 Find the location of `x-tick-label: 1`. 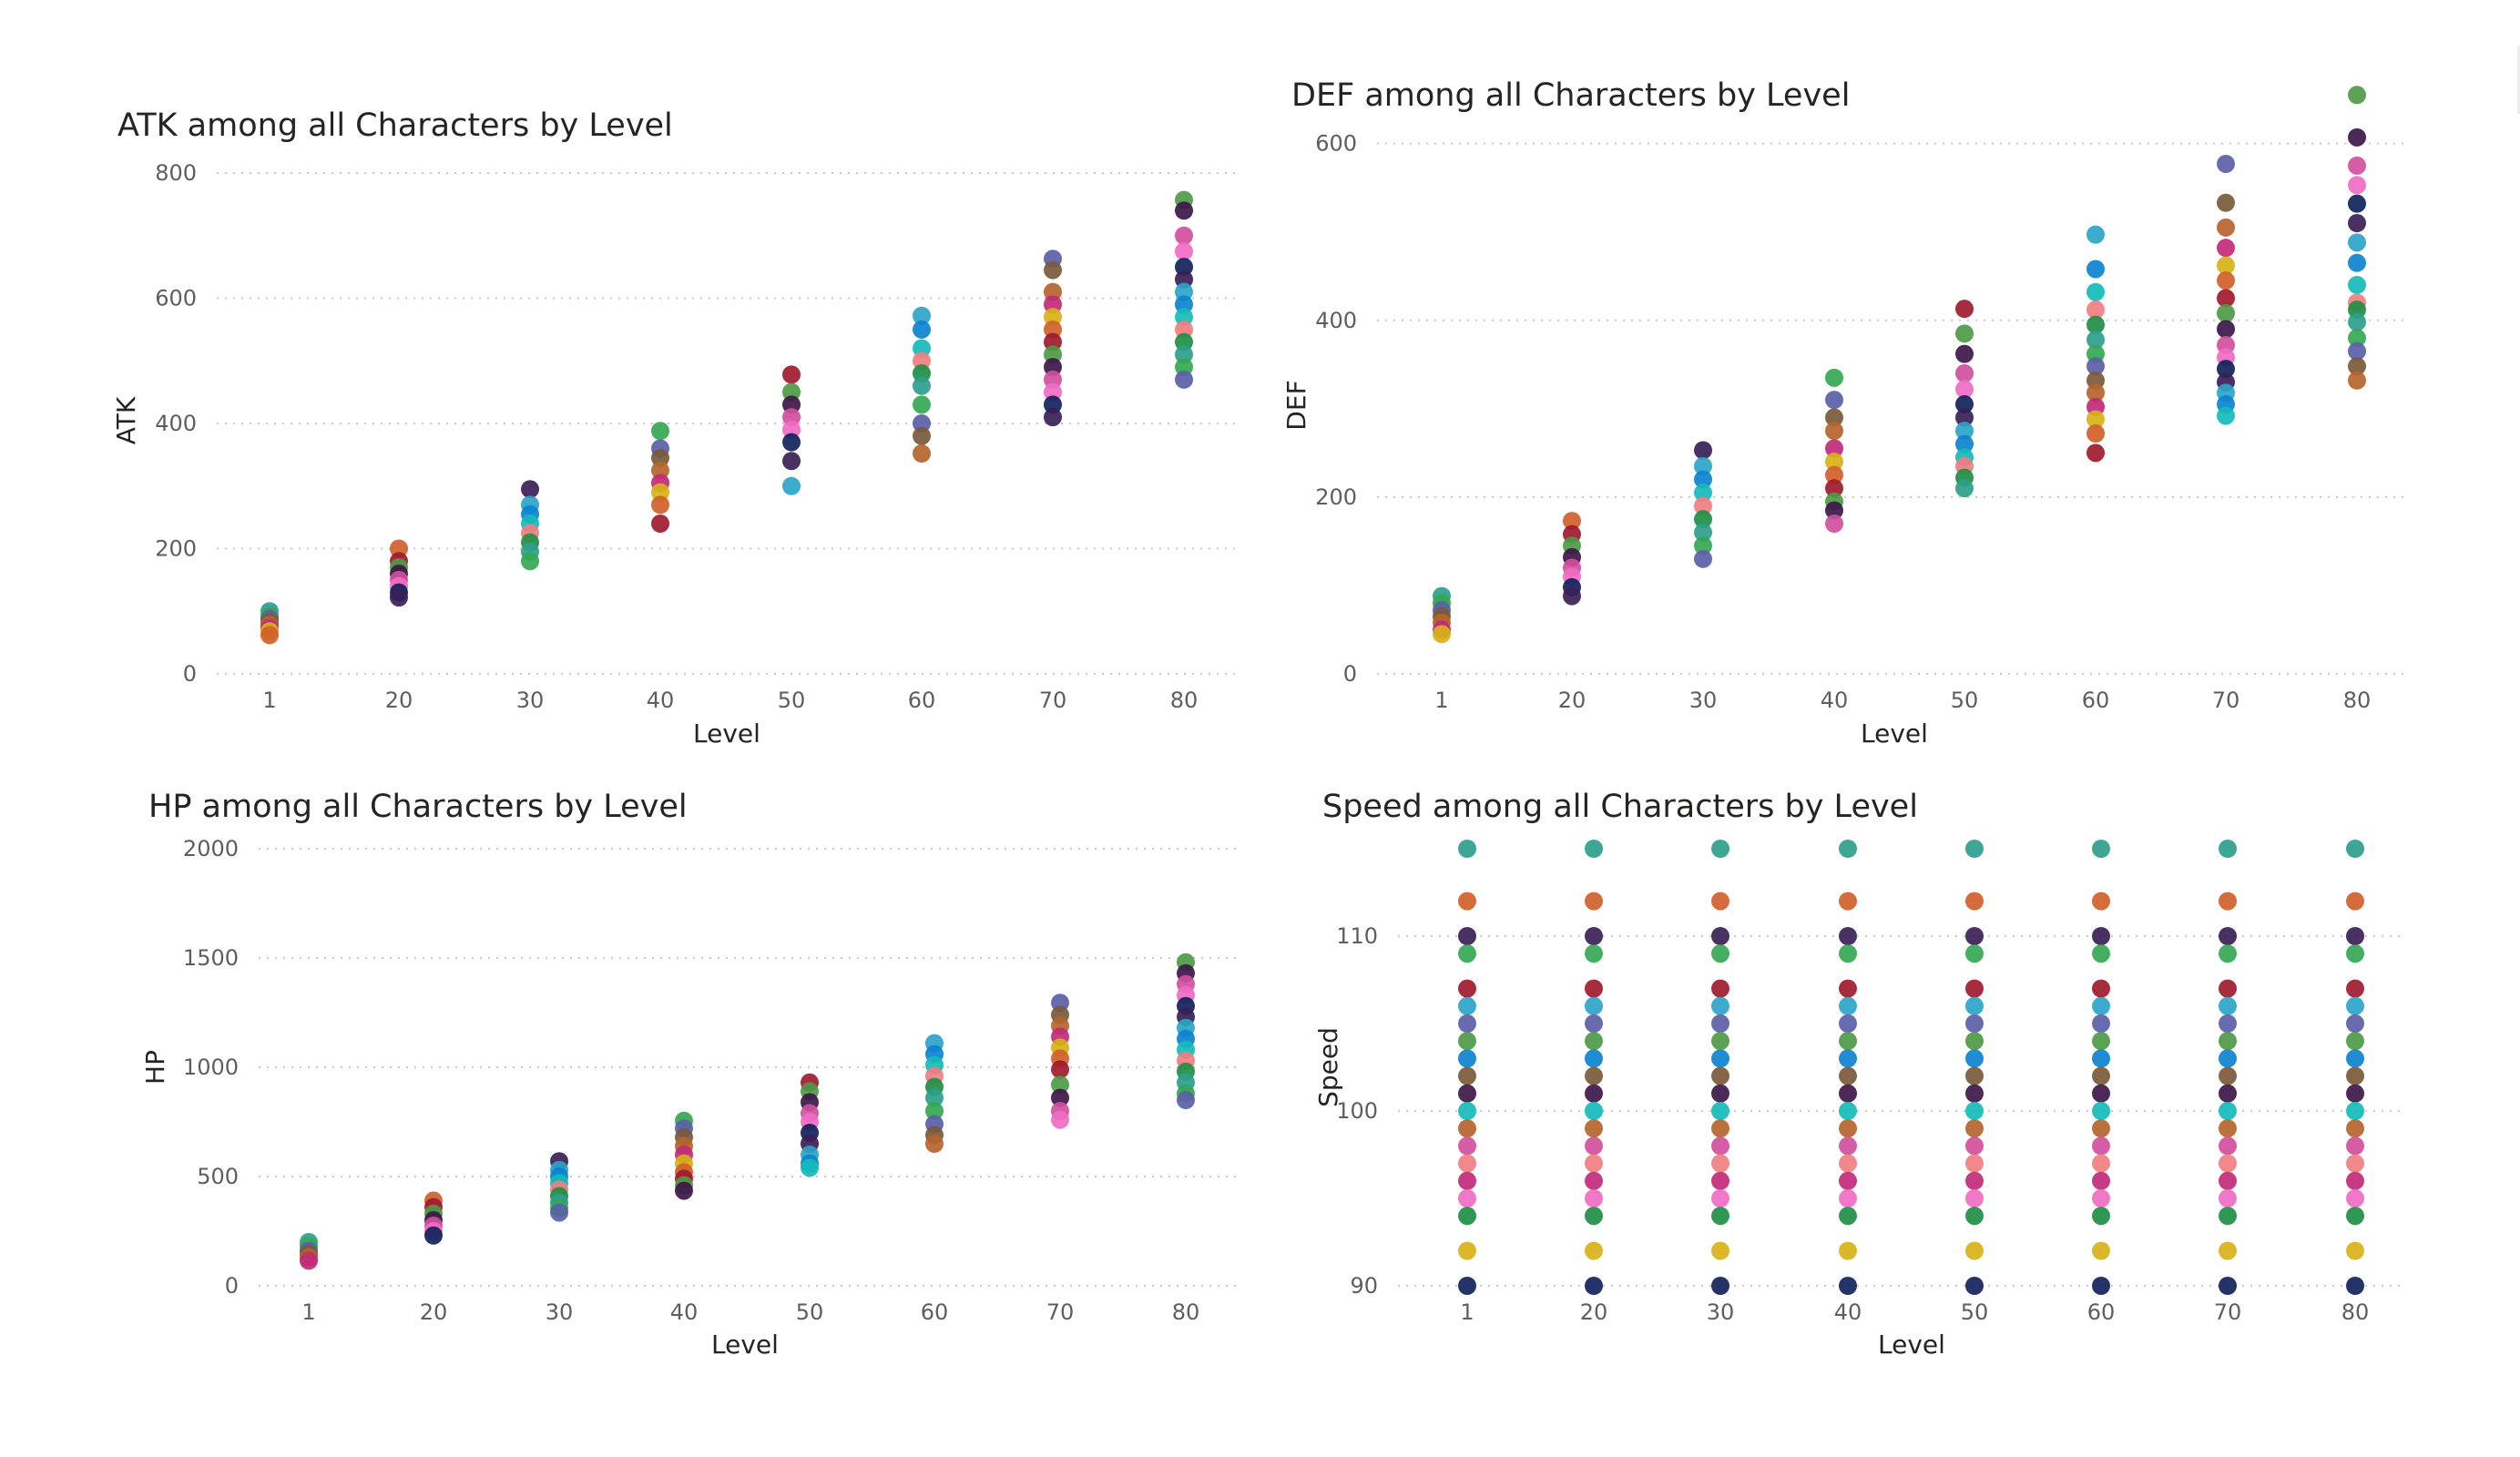

x-tick-label: 1 is located at coordinates (1467, 1312).